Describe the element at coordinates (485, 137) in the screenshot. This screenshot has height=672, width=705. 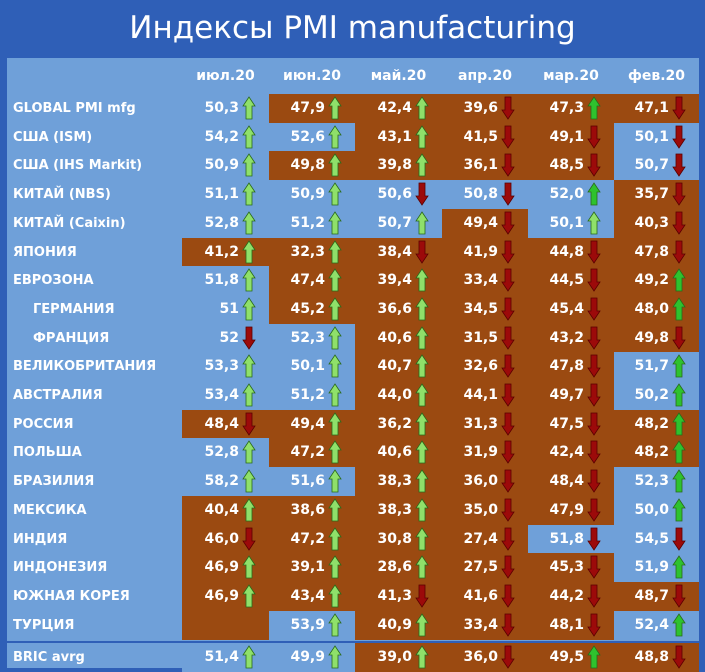
I see `table-cell: 41,5` at that location.